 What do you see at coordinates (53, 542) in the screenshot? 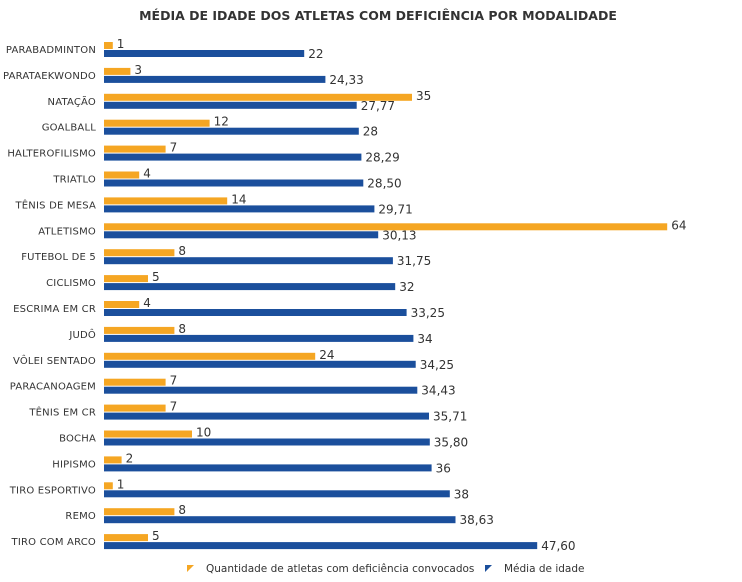
I see `category-label: TIRO COM ARCO` at bounding box center [53, 542].